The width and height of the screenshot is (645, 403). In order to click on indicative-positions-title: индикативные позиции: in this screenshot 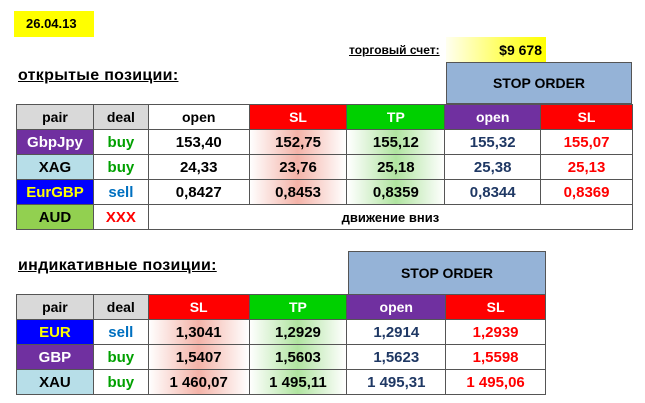, I will do `click(117, 265)`.